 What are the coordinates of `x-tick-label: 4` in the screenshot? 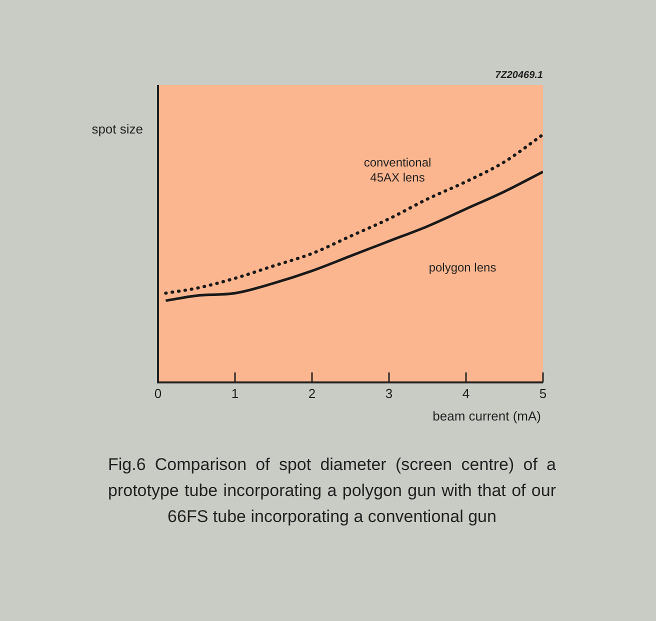 It's located at (466, 393).